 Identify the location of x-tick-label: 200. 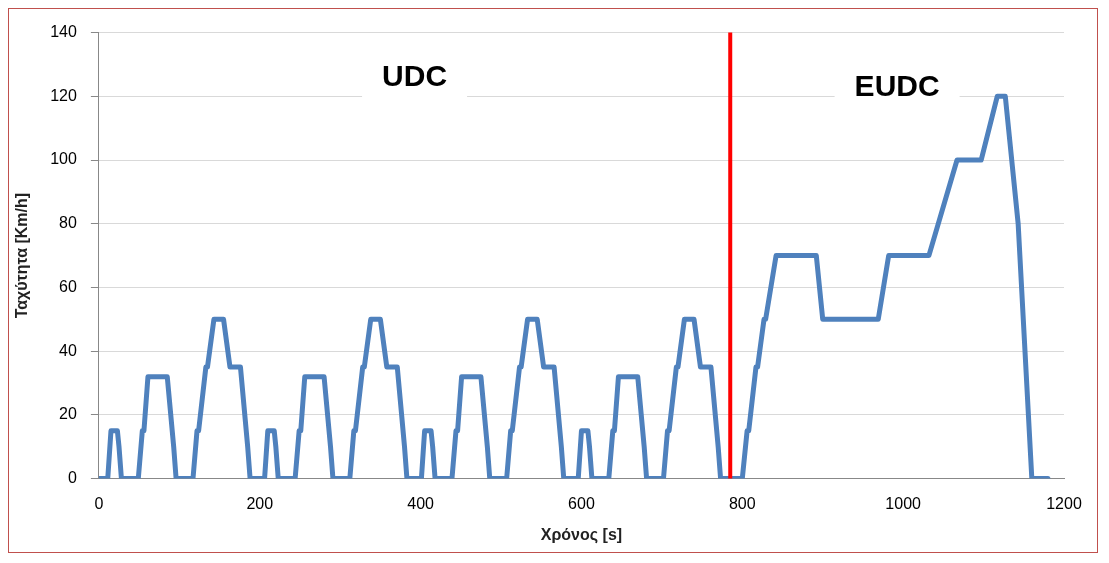
(260, 503).